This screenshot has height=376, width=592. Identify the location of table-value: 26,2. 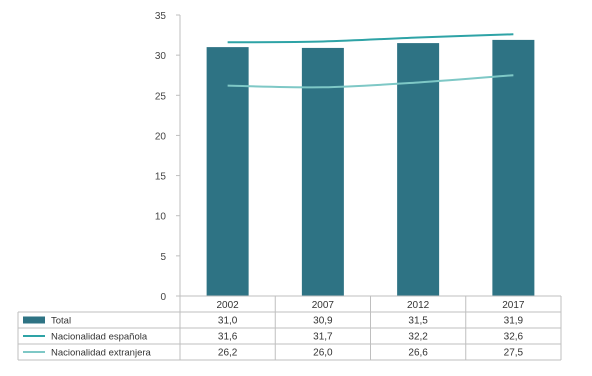
(228, 353).